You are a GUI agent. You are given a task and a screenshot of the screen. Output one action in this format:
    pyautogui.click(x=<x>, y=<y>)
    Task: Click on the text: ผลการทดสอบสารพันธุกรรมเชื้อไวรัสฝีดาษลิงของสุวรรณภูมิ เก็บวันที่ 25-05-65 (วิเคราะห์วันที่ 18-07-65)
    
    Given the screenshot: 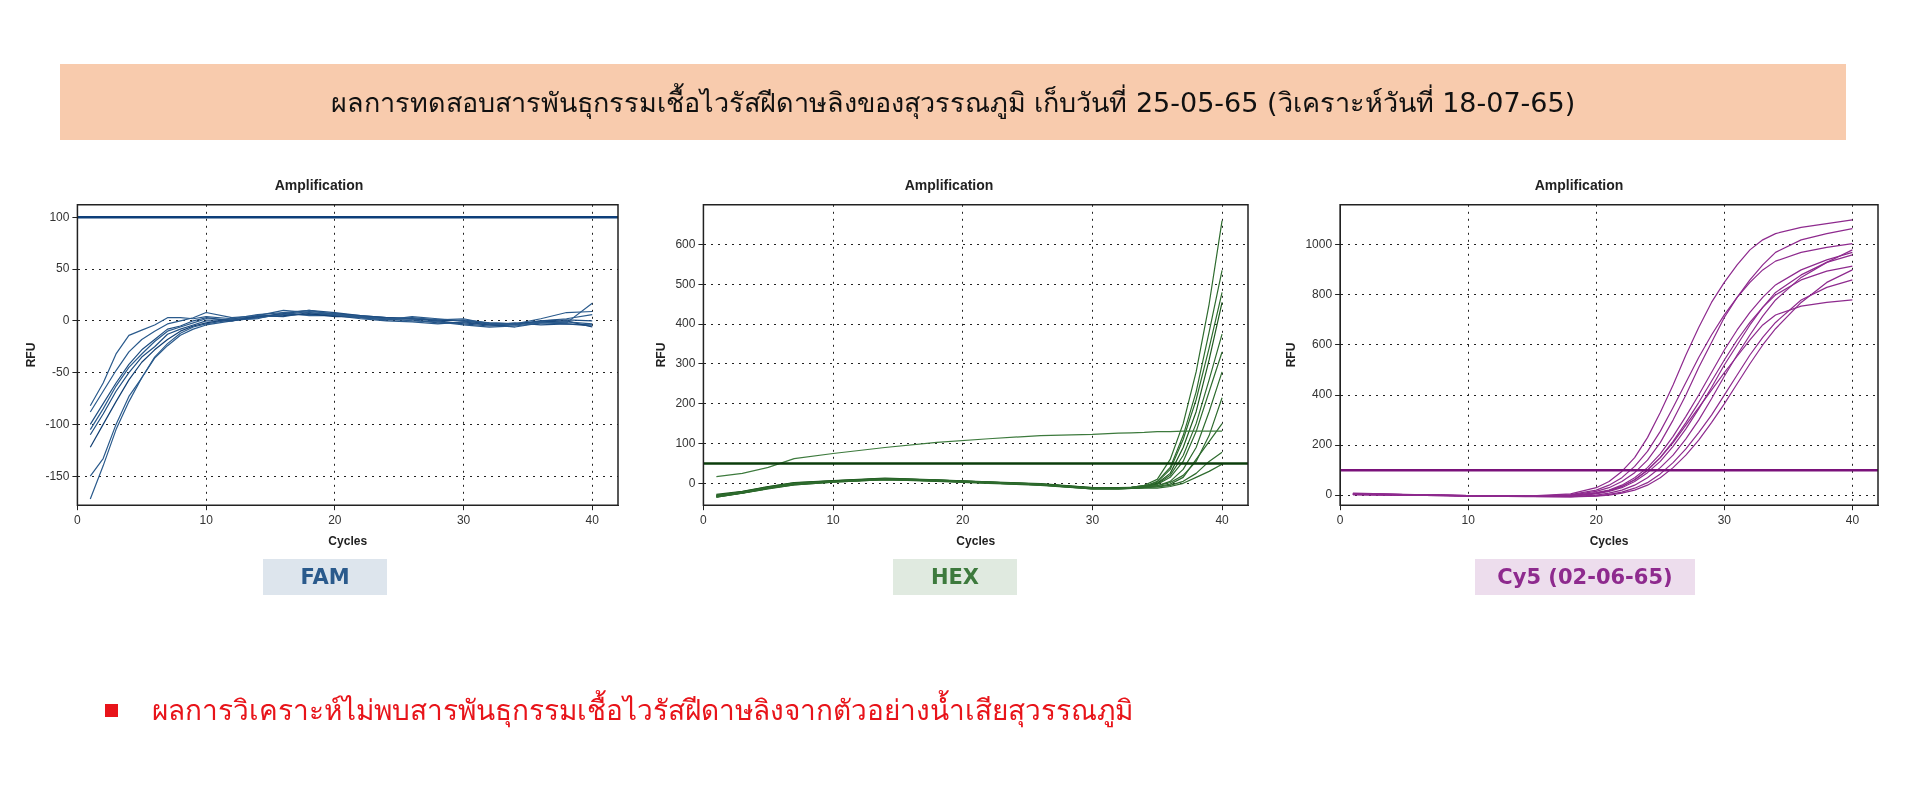 What is the action you would take?
    pyautogui.click(x=953, y=102)
    